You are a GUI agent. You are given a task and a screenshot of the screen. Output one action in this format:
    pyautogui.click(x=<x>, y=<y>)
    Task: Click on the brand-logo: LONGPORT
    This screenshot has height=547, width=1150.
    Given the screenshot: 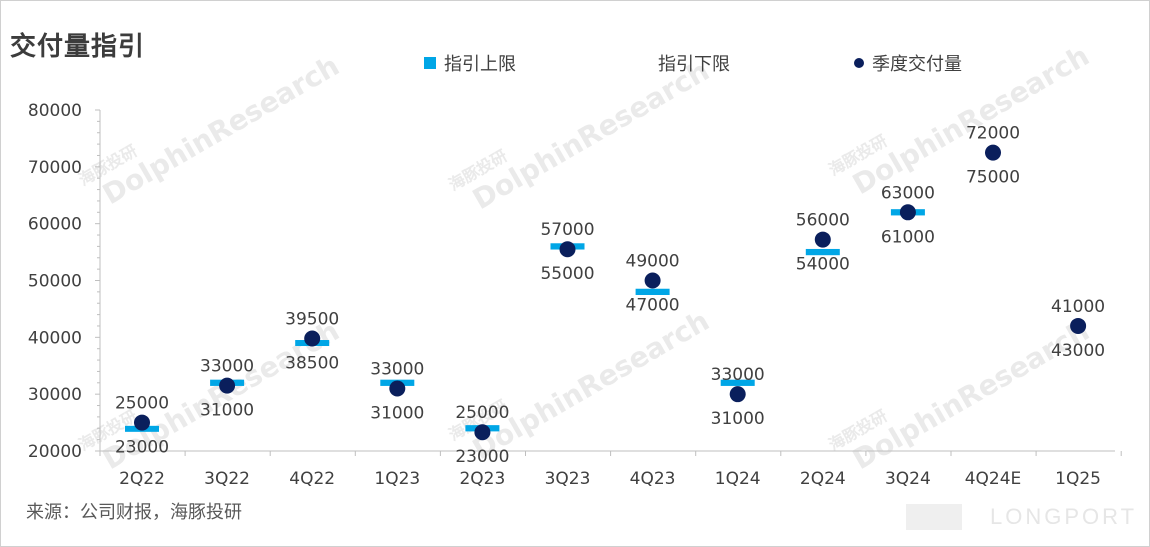 What is the action you would take?
    pyautogui.click(x=1021, y=517)
    